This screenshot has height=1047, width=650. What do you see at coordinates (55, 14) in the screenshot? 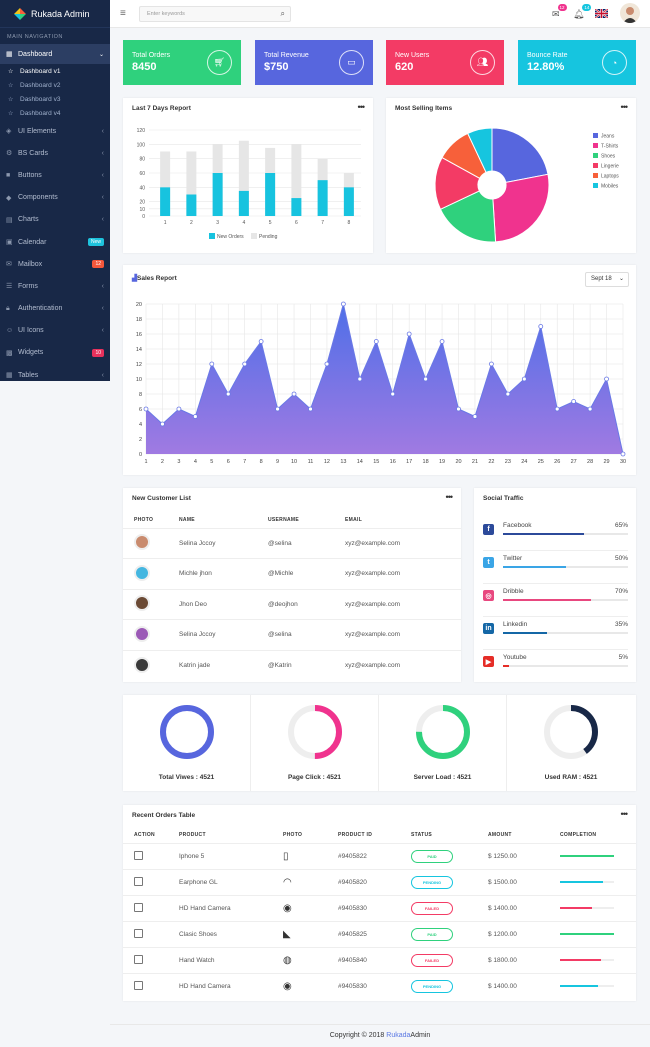
I see `logo: Rukada Admin` at bounding box center [55, 14].